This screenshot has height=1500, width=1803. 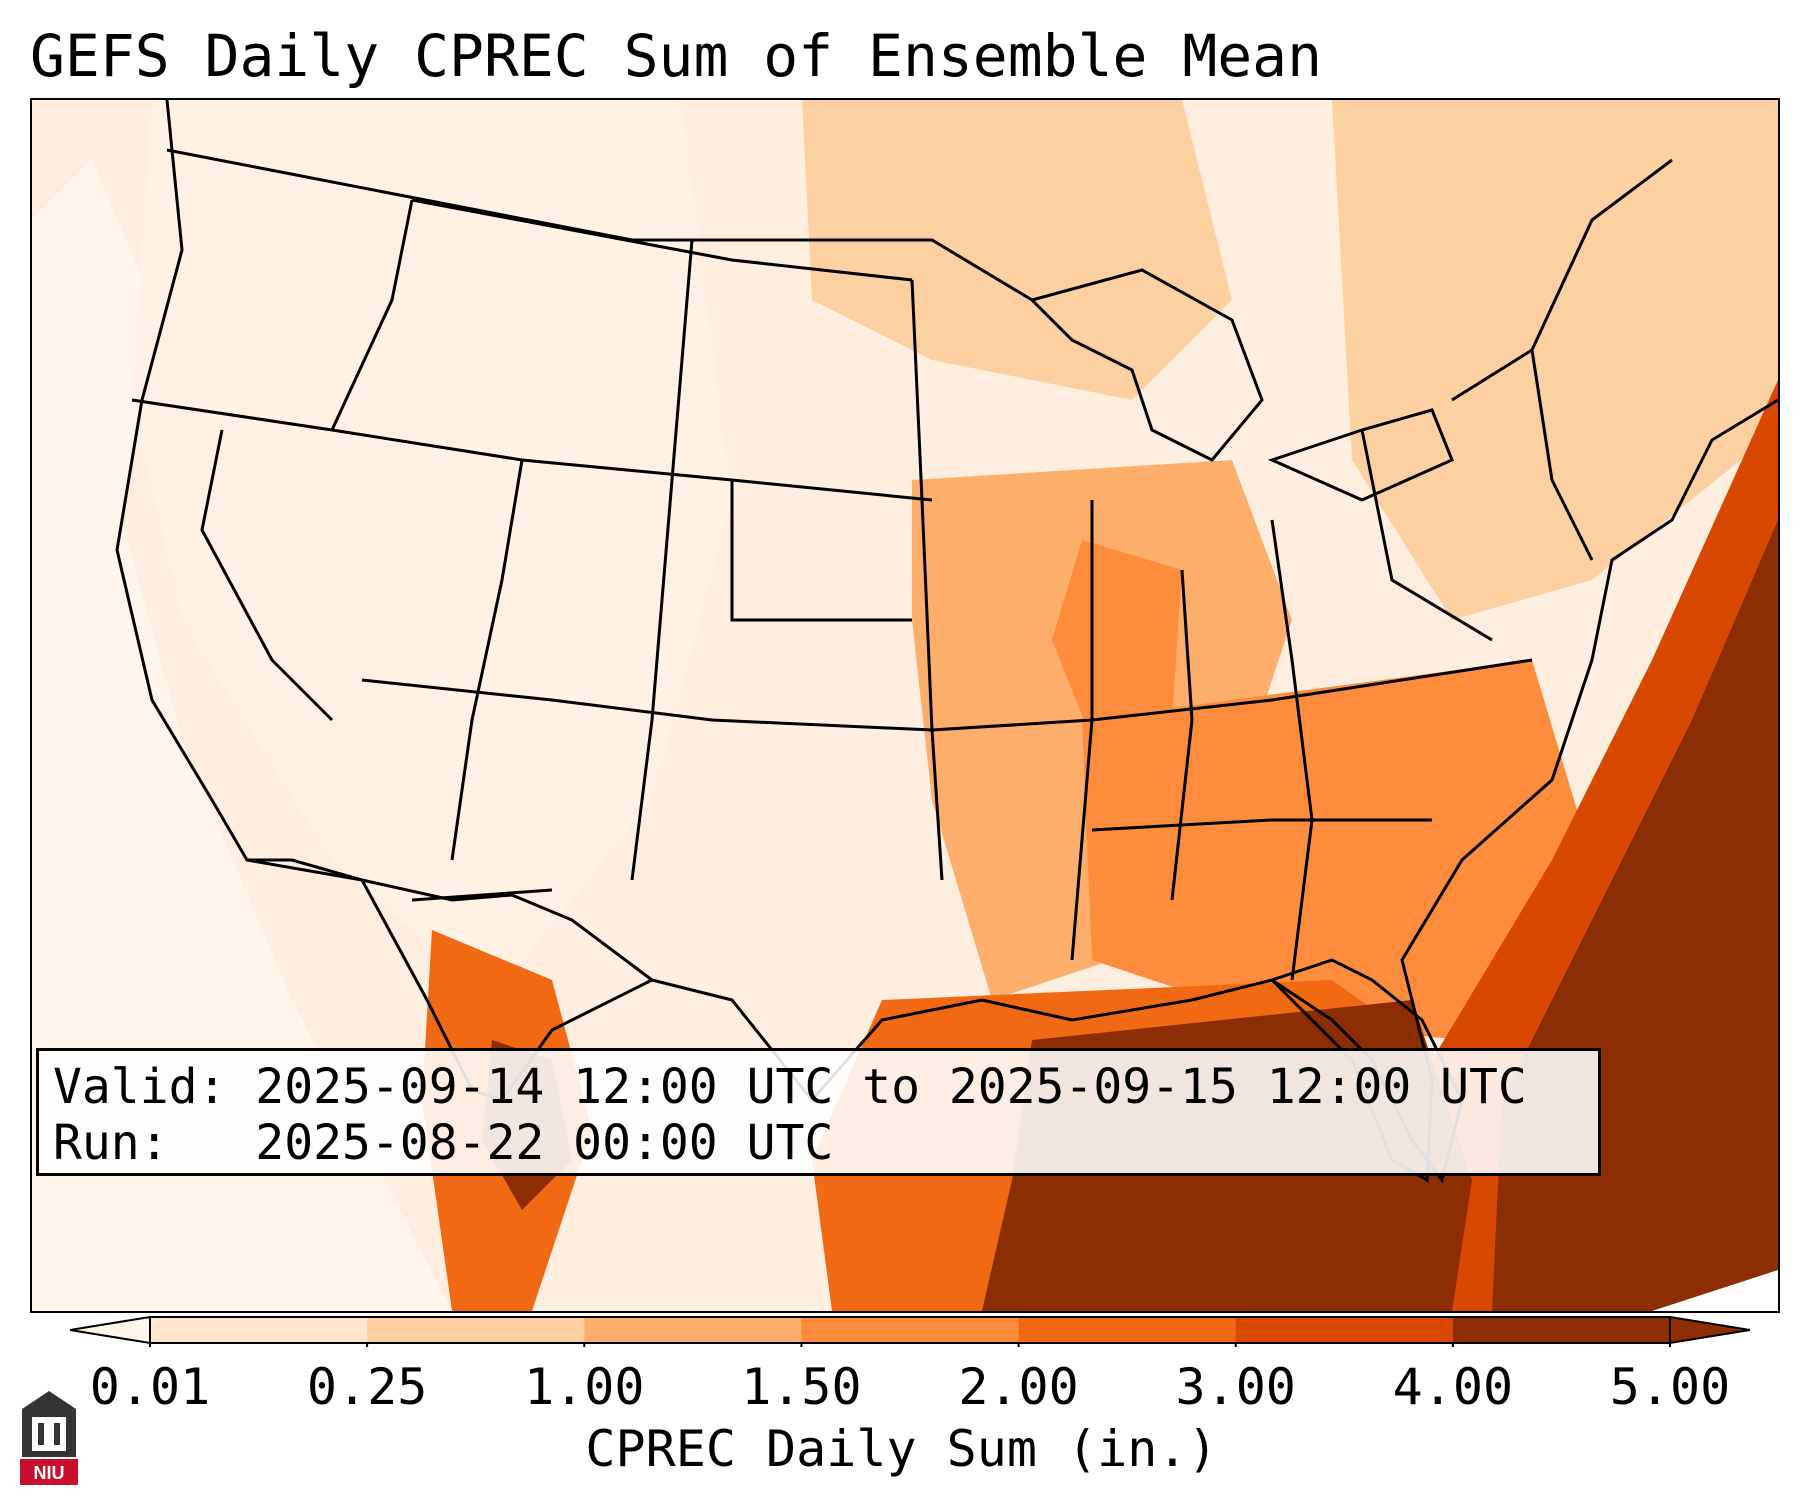 What do you see at coordinates (110, 1330) in the screenshot?
I see `colorbar-extend-low` at bounding box center [110, 1330].